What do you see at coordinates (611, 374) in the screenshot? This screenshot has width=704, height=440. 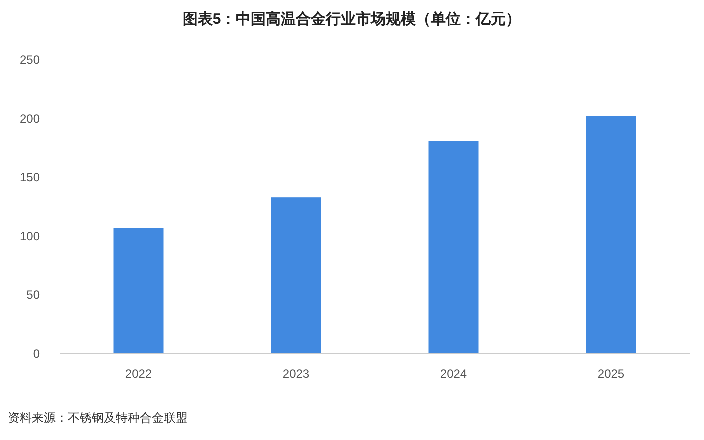 I see `x-tick-label: 2025` at bounding box center [611, 374].